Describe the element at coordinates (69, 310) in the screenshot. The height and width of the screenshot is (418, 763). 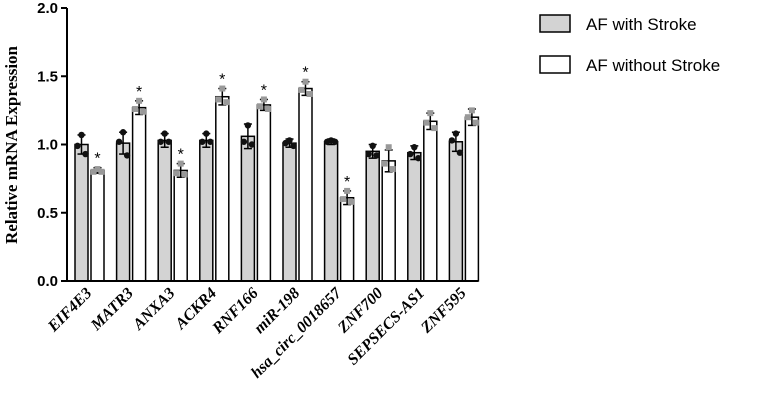
I see `x-tick-label: EIF4E3` at that location.